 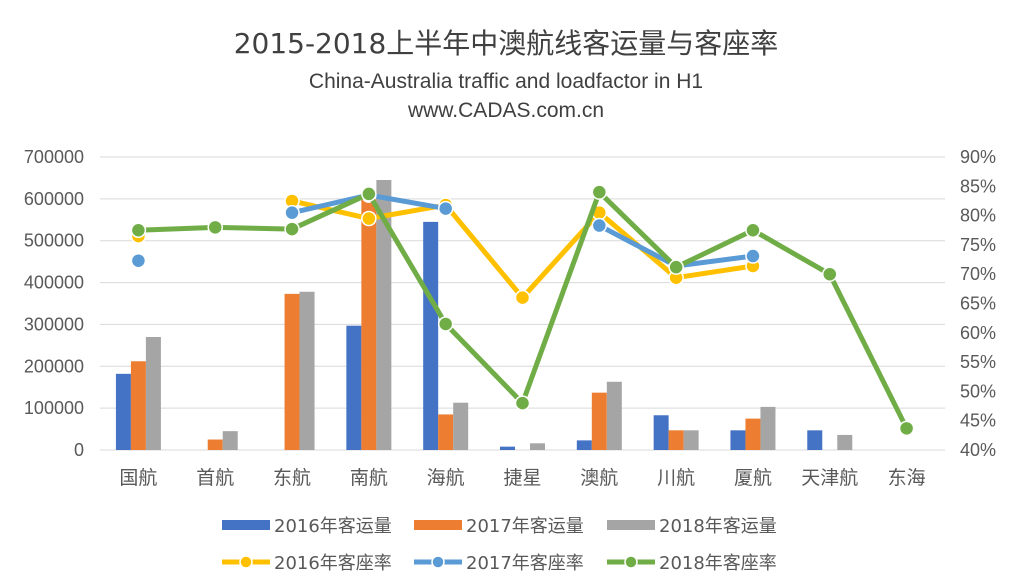 I want to click on right-axis-tick-label: 65%, so click(x=978, y=304).